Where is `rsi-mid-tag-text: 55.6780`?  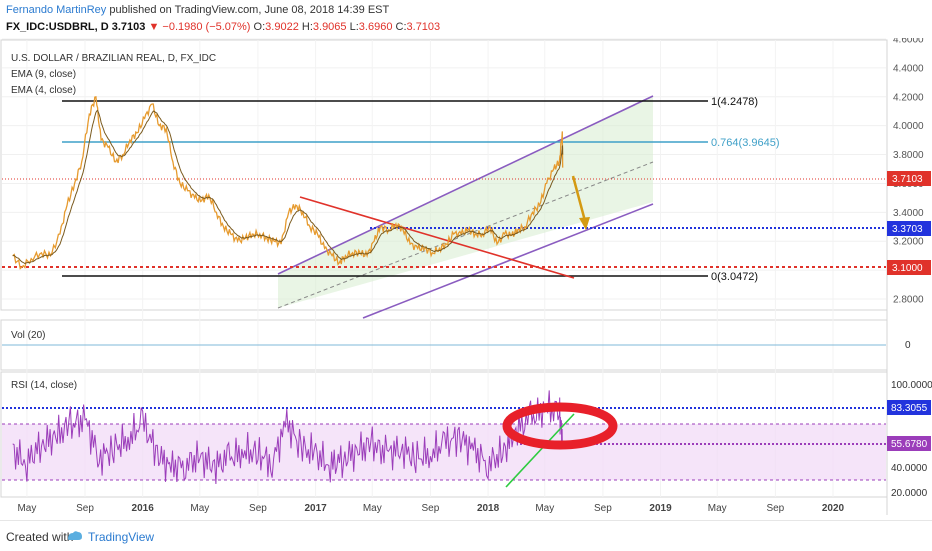
rsi-mid-tag-text: 55.6780 is located at coordinates (909, 444).